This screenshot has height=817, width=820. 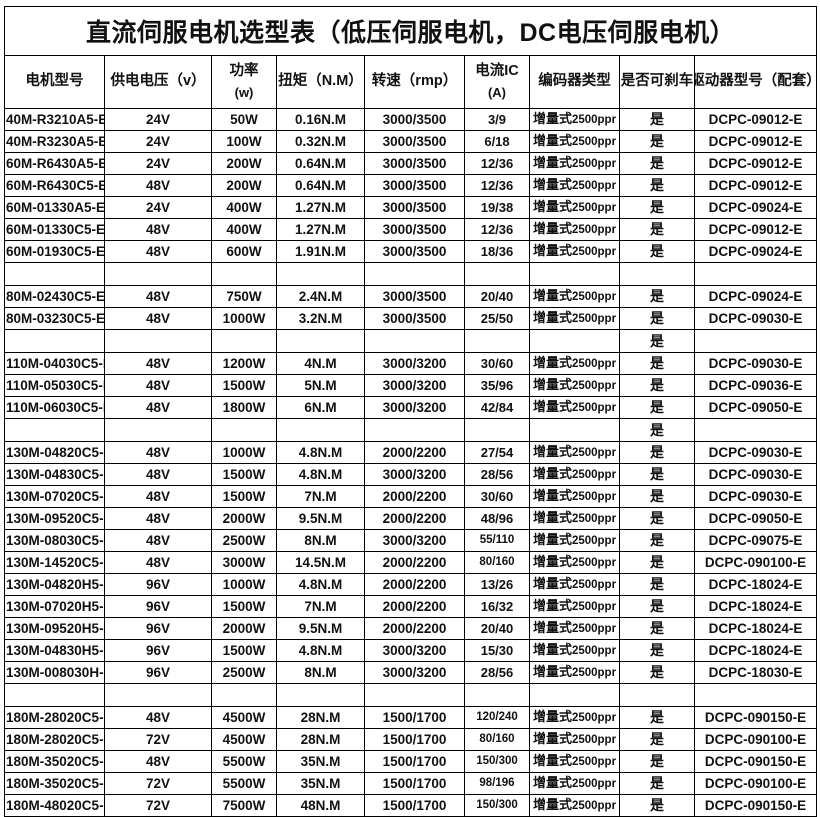 What do you see at coordinates (755, 229) in the screenshot?
I see `cell-driver: DCPC-09012-E` at bounding box center [755, 229].